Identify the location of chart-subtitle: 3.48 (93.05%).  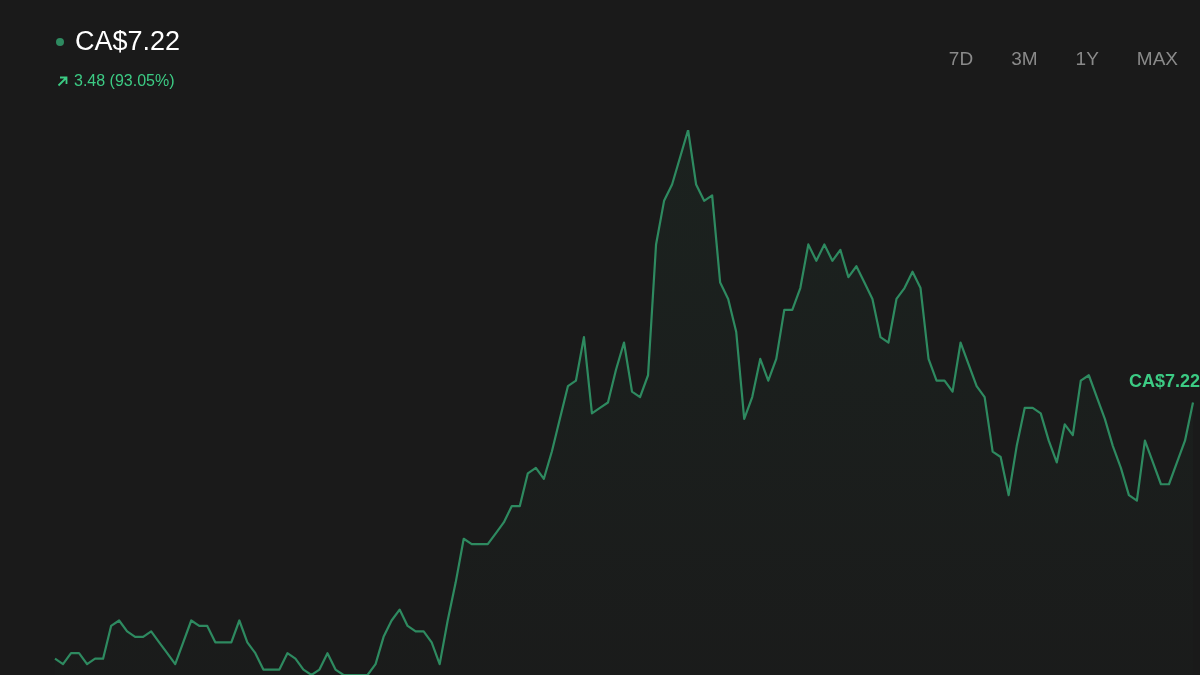
(124, 81).